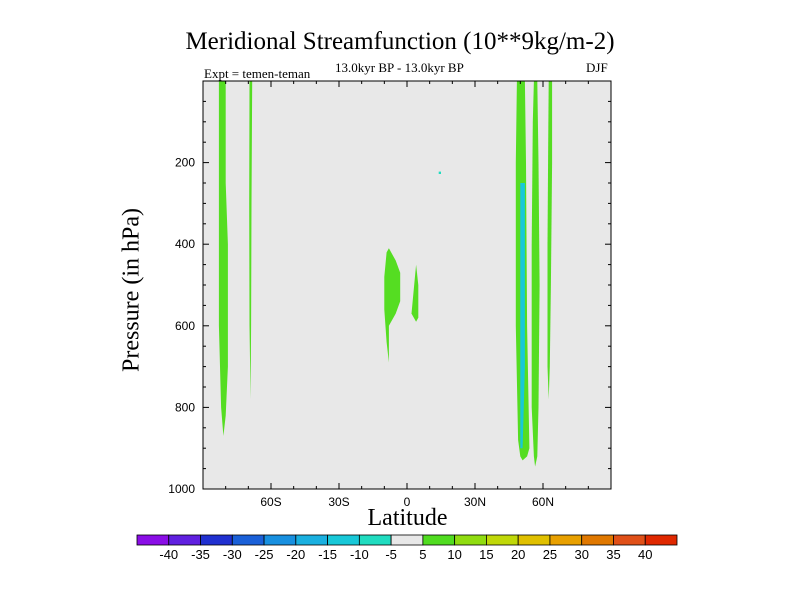  Describe the element at coordinates (359, 554) in the screenshot. I see `colorbar-label: -10` at that location.